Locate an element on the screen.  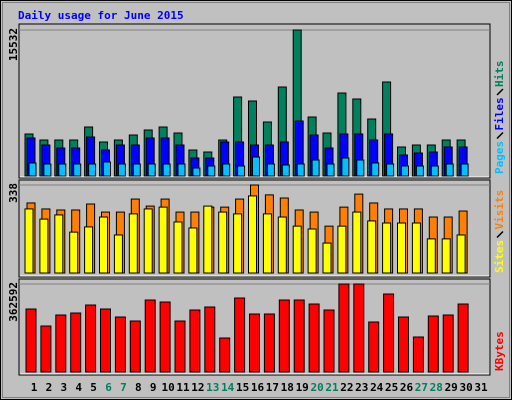
x-tick-label: 12 is located at coordinates (197, 387).